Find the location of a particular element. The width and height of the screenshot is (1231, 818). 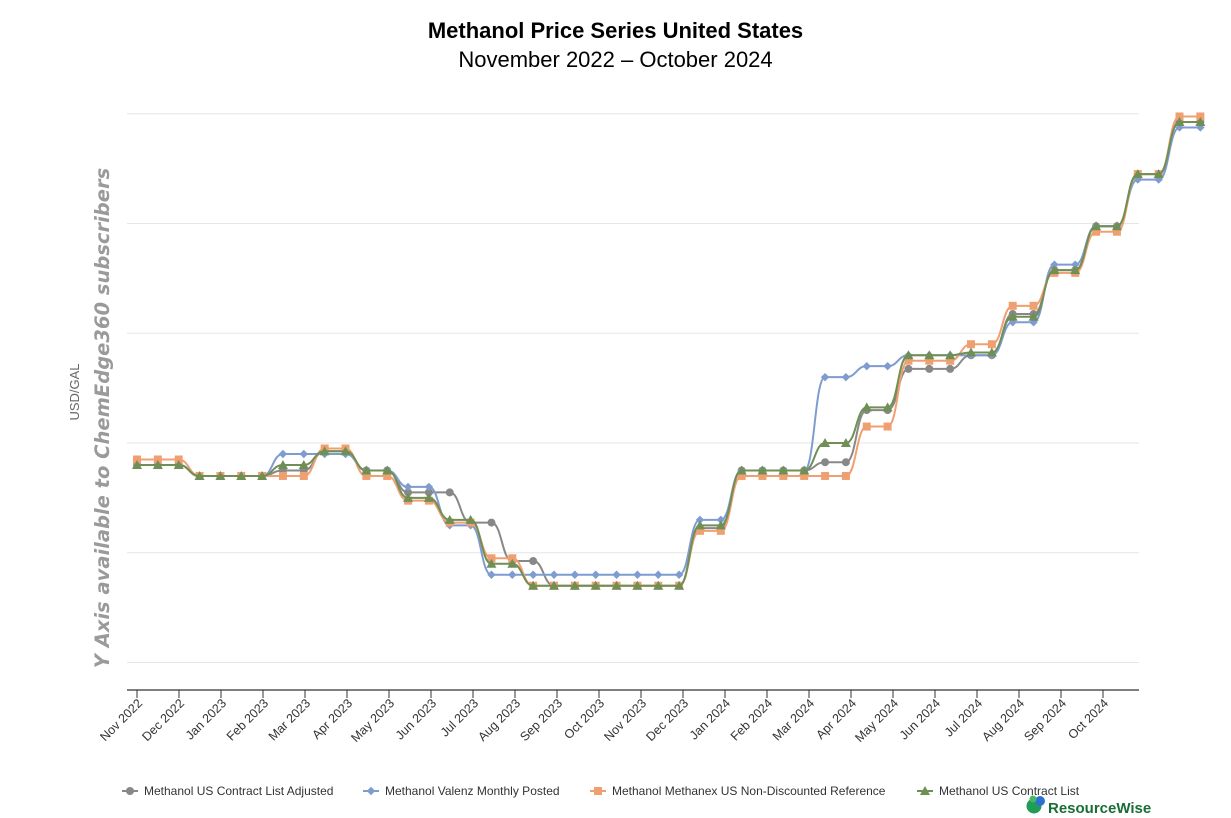

x-tick-label: Nov 2022 is located at coordinates (121, 720).